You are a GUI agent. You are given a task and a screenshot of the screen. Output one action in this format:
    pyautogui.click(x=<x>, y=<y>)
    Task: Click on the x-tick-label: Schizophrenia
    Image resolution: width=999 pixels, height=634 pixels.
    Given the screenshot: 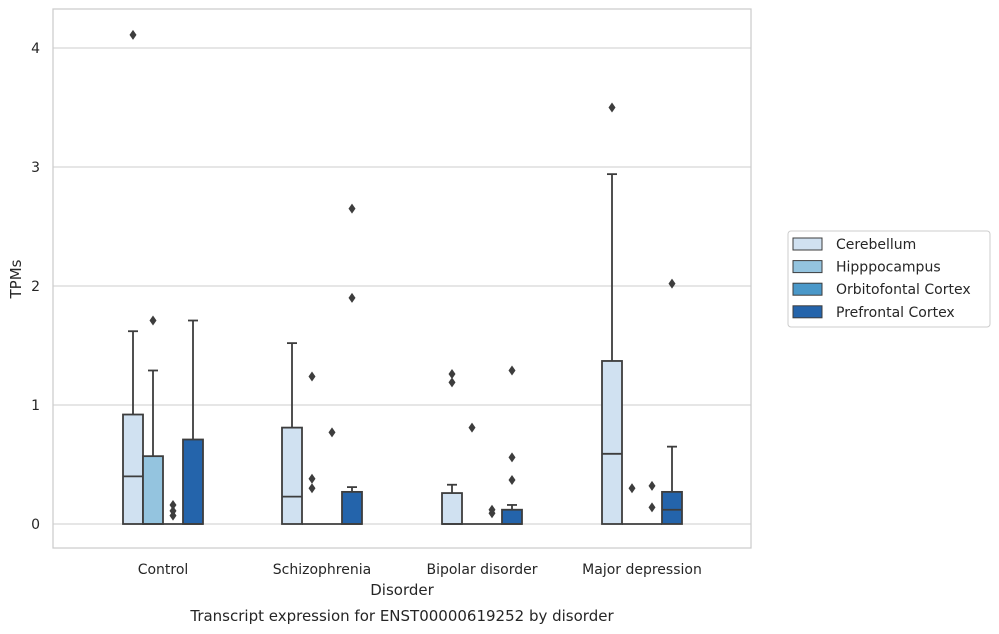 What is the action you would take?
    pyautogui.click(x=322, y=570)
    